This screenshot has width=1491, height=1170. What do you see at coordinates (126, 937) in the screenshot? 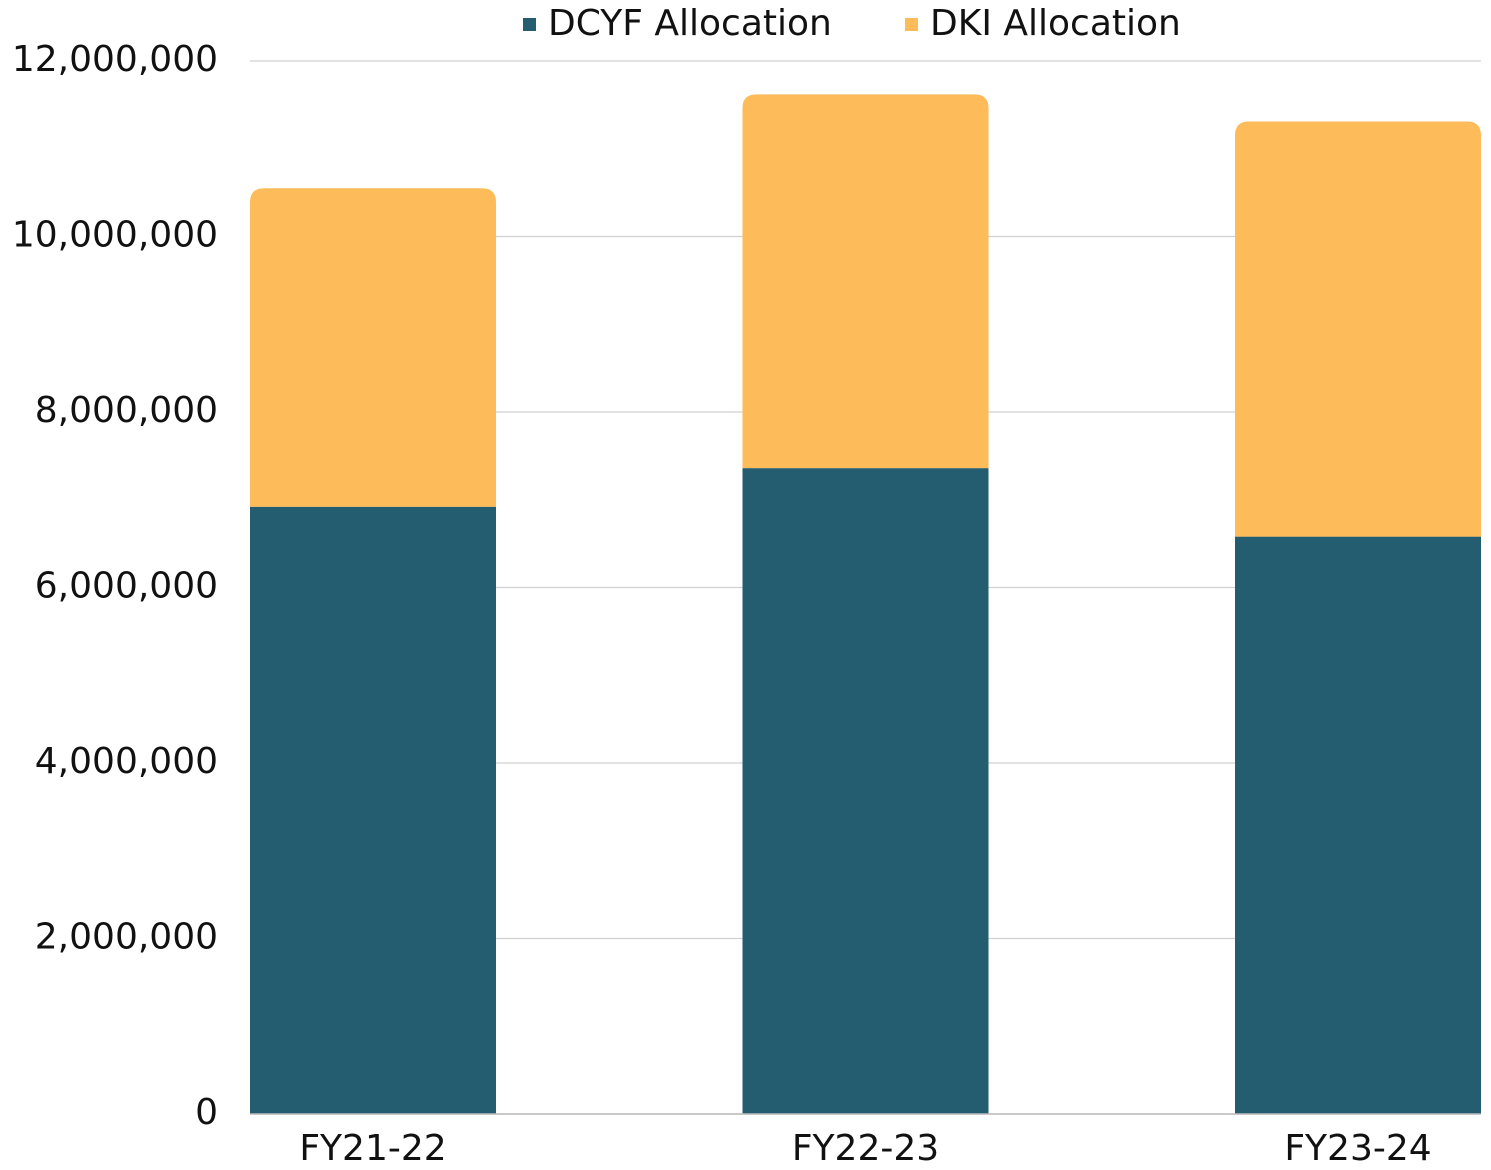
I see `y-tick-label: 2,000,000` at bounding box center [126, 937].